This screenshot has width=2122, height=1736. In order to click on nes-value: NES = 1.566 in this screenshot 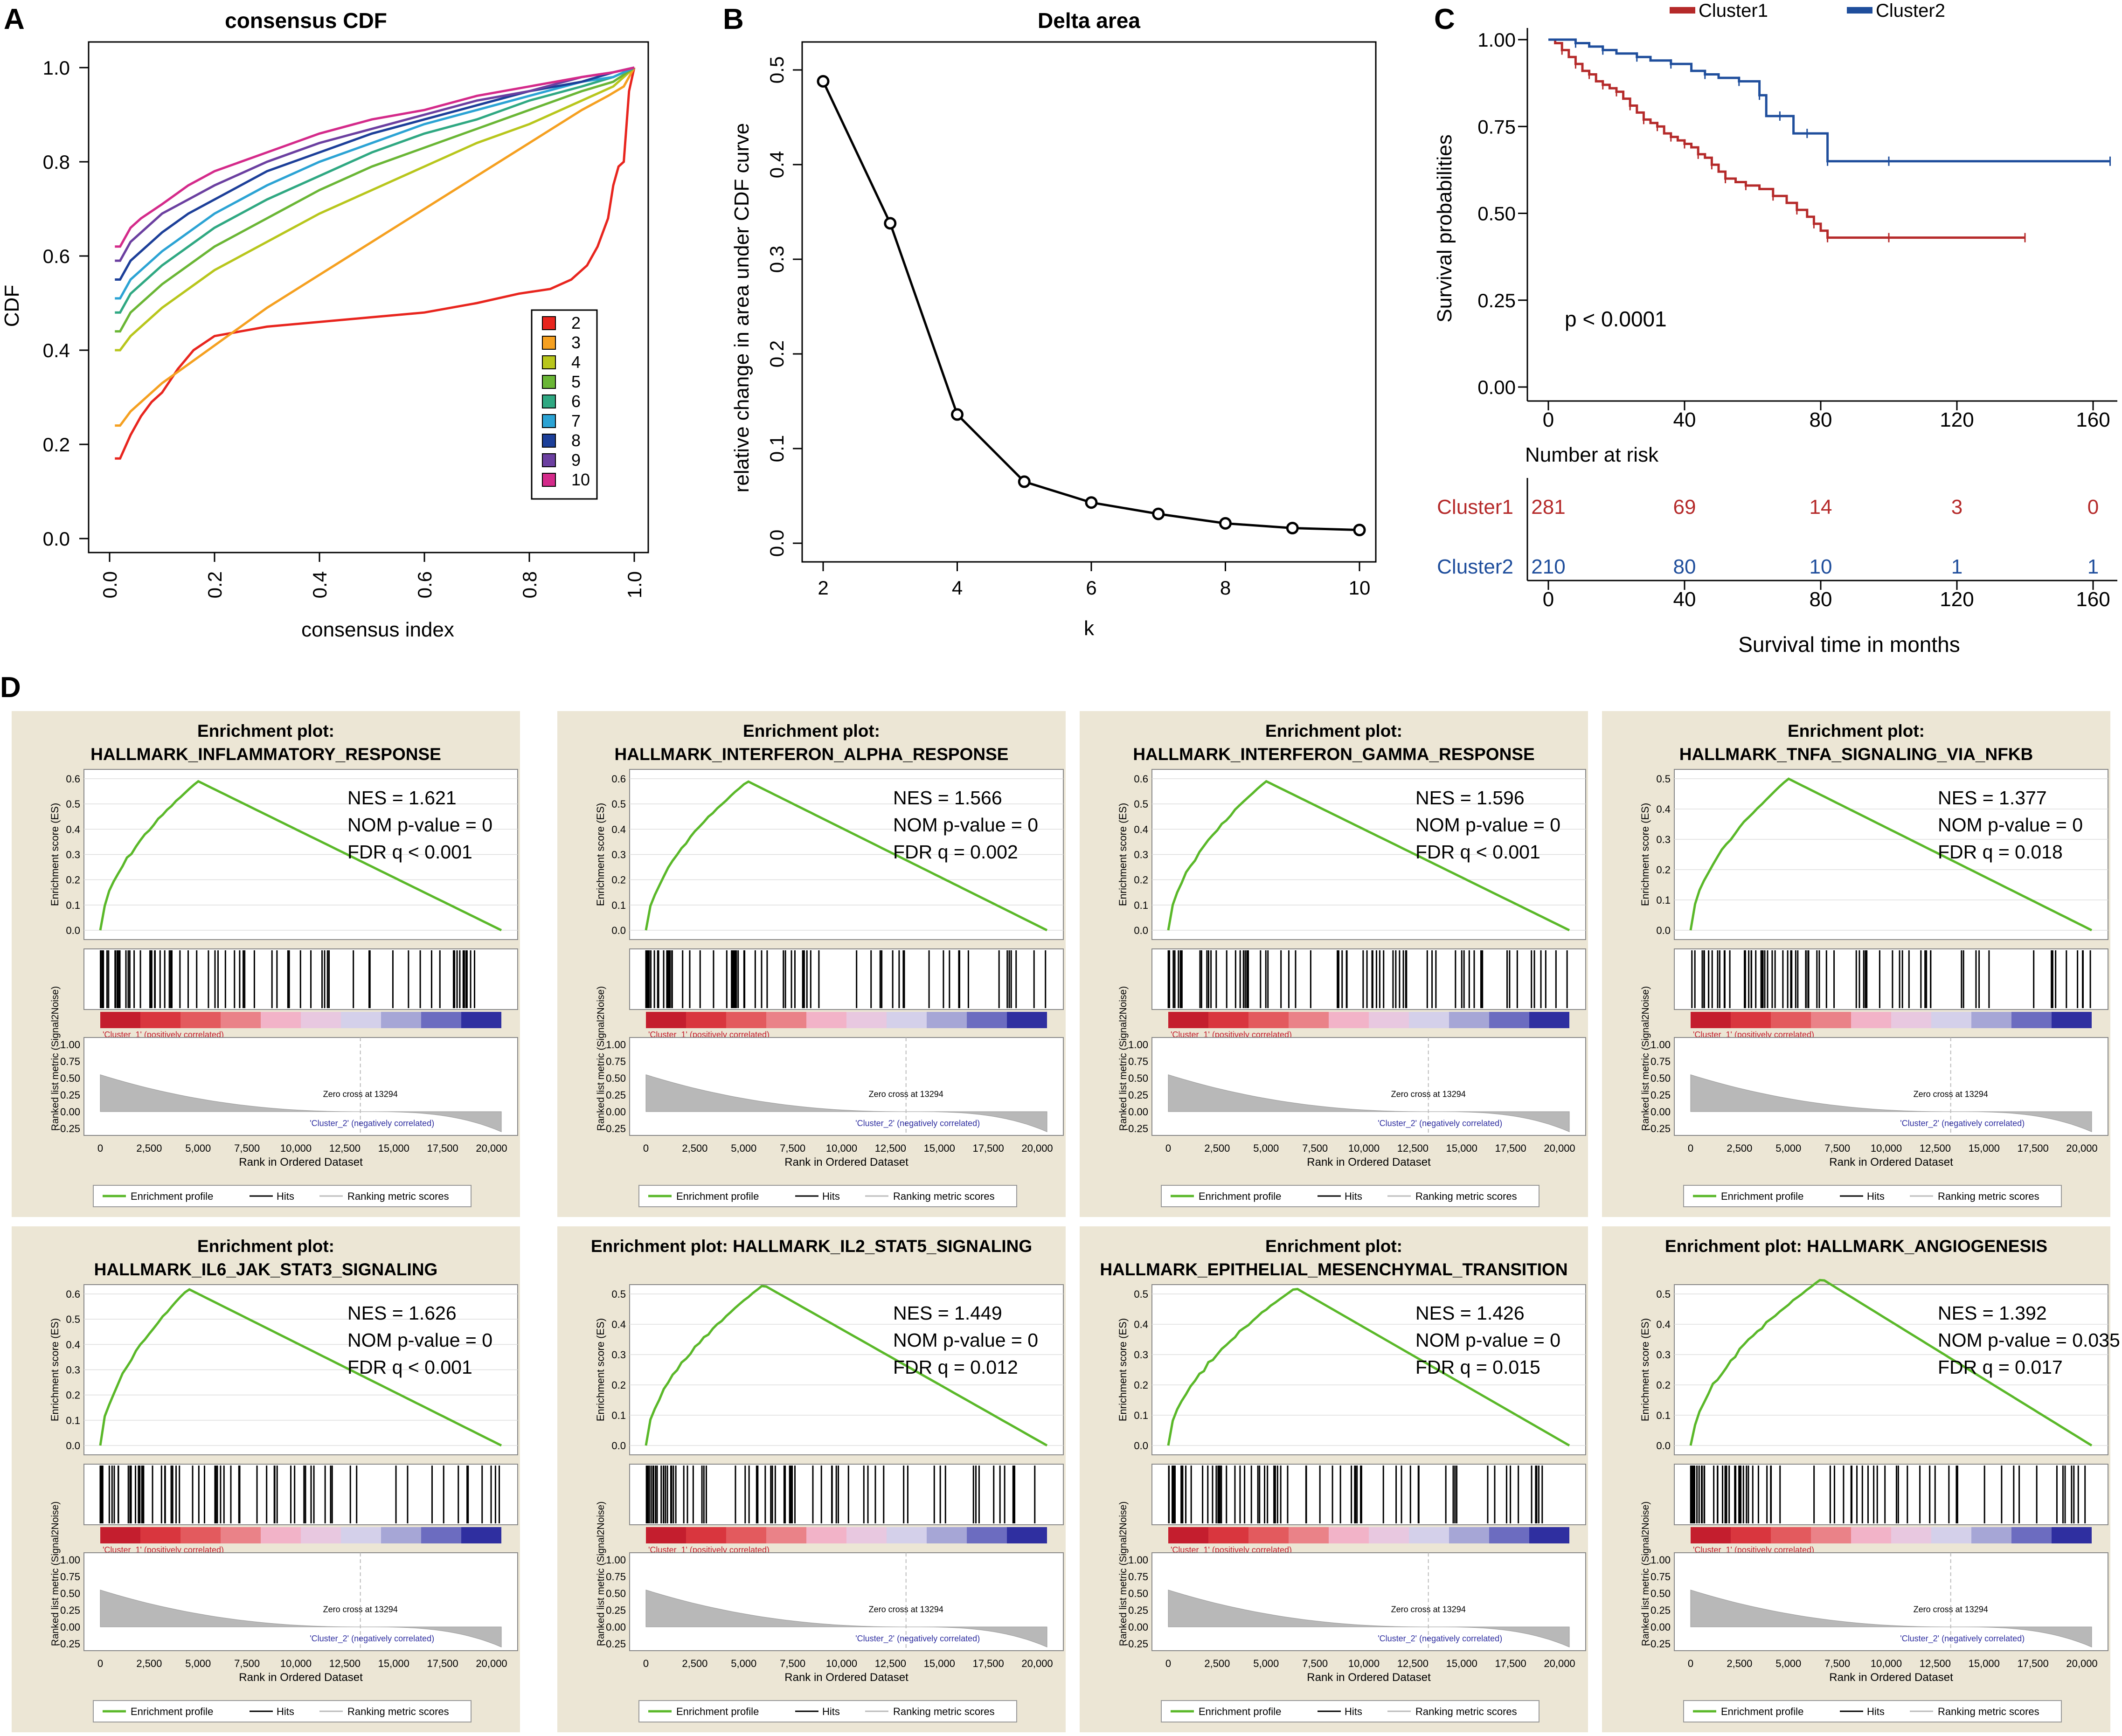, I will do `click(947, 798)`.